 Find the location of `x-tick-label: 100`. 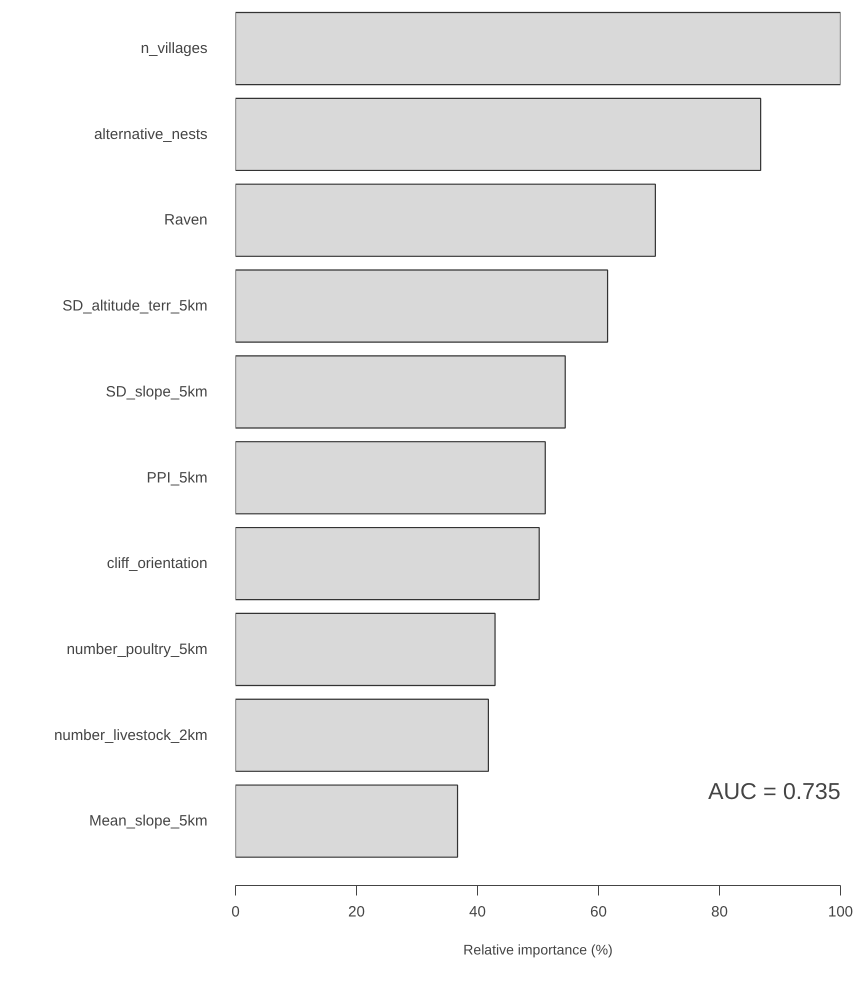

x-tick-label: 100 is located at coordinates (841, 912).